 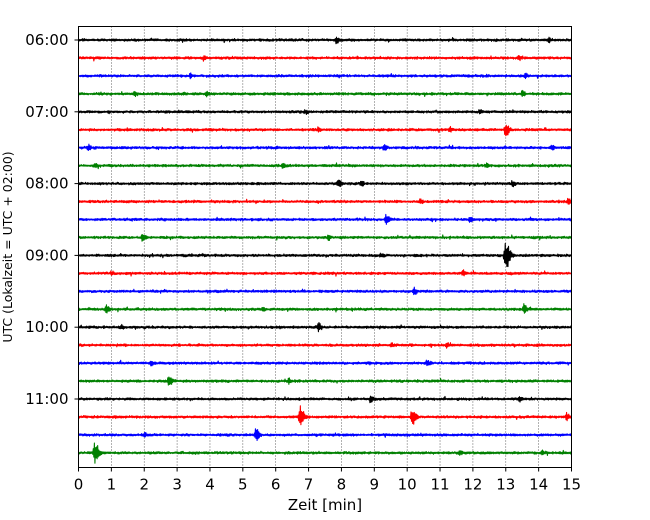 What do you see at coordinates (276, 485) in the screenshot?
I see `x-tick-label: 6` at bounding box center [276, 485].